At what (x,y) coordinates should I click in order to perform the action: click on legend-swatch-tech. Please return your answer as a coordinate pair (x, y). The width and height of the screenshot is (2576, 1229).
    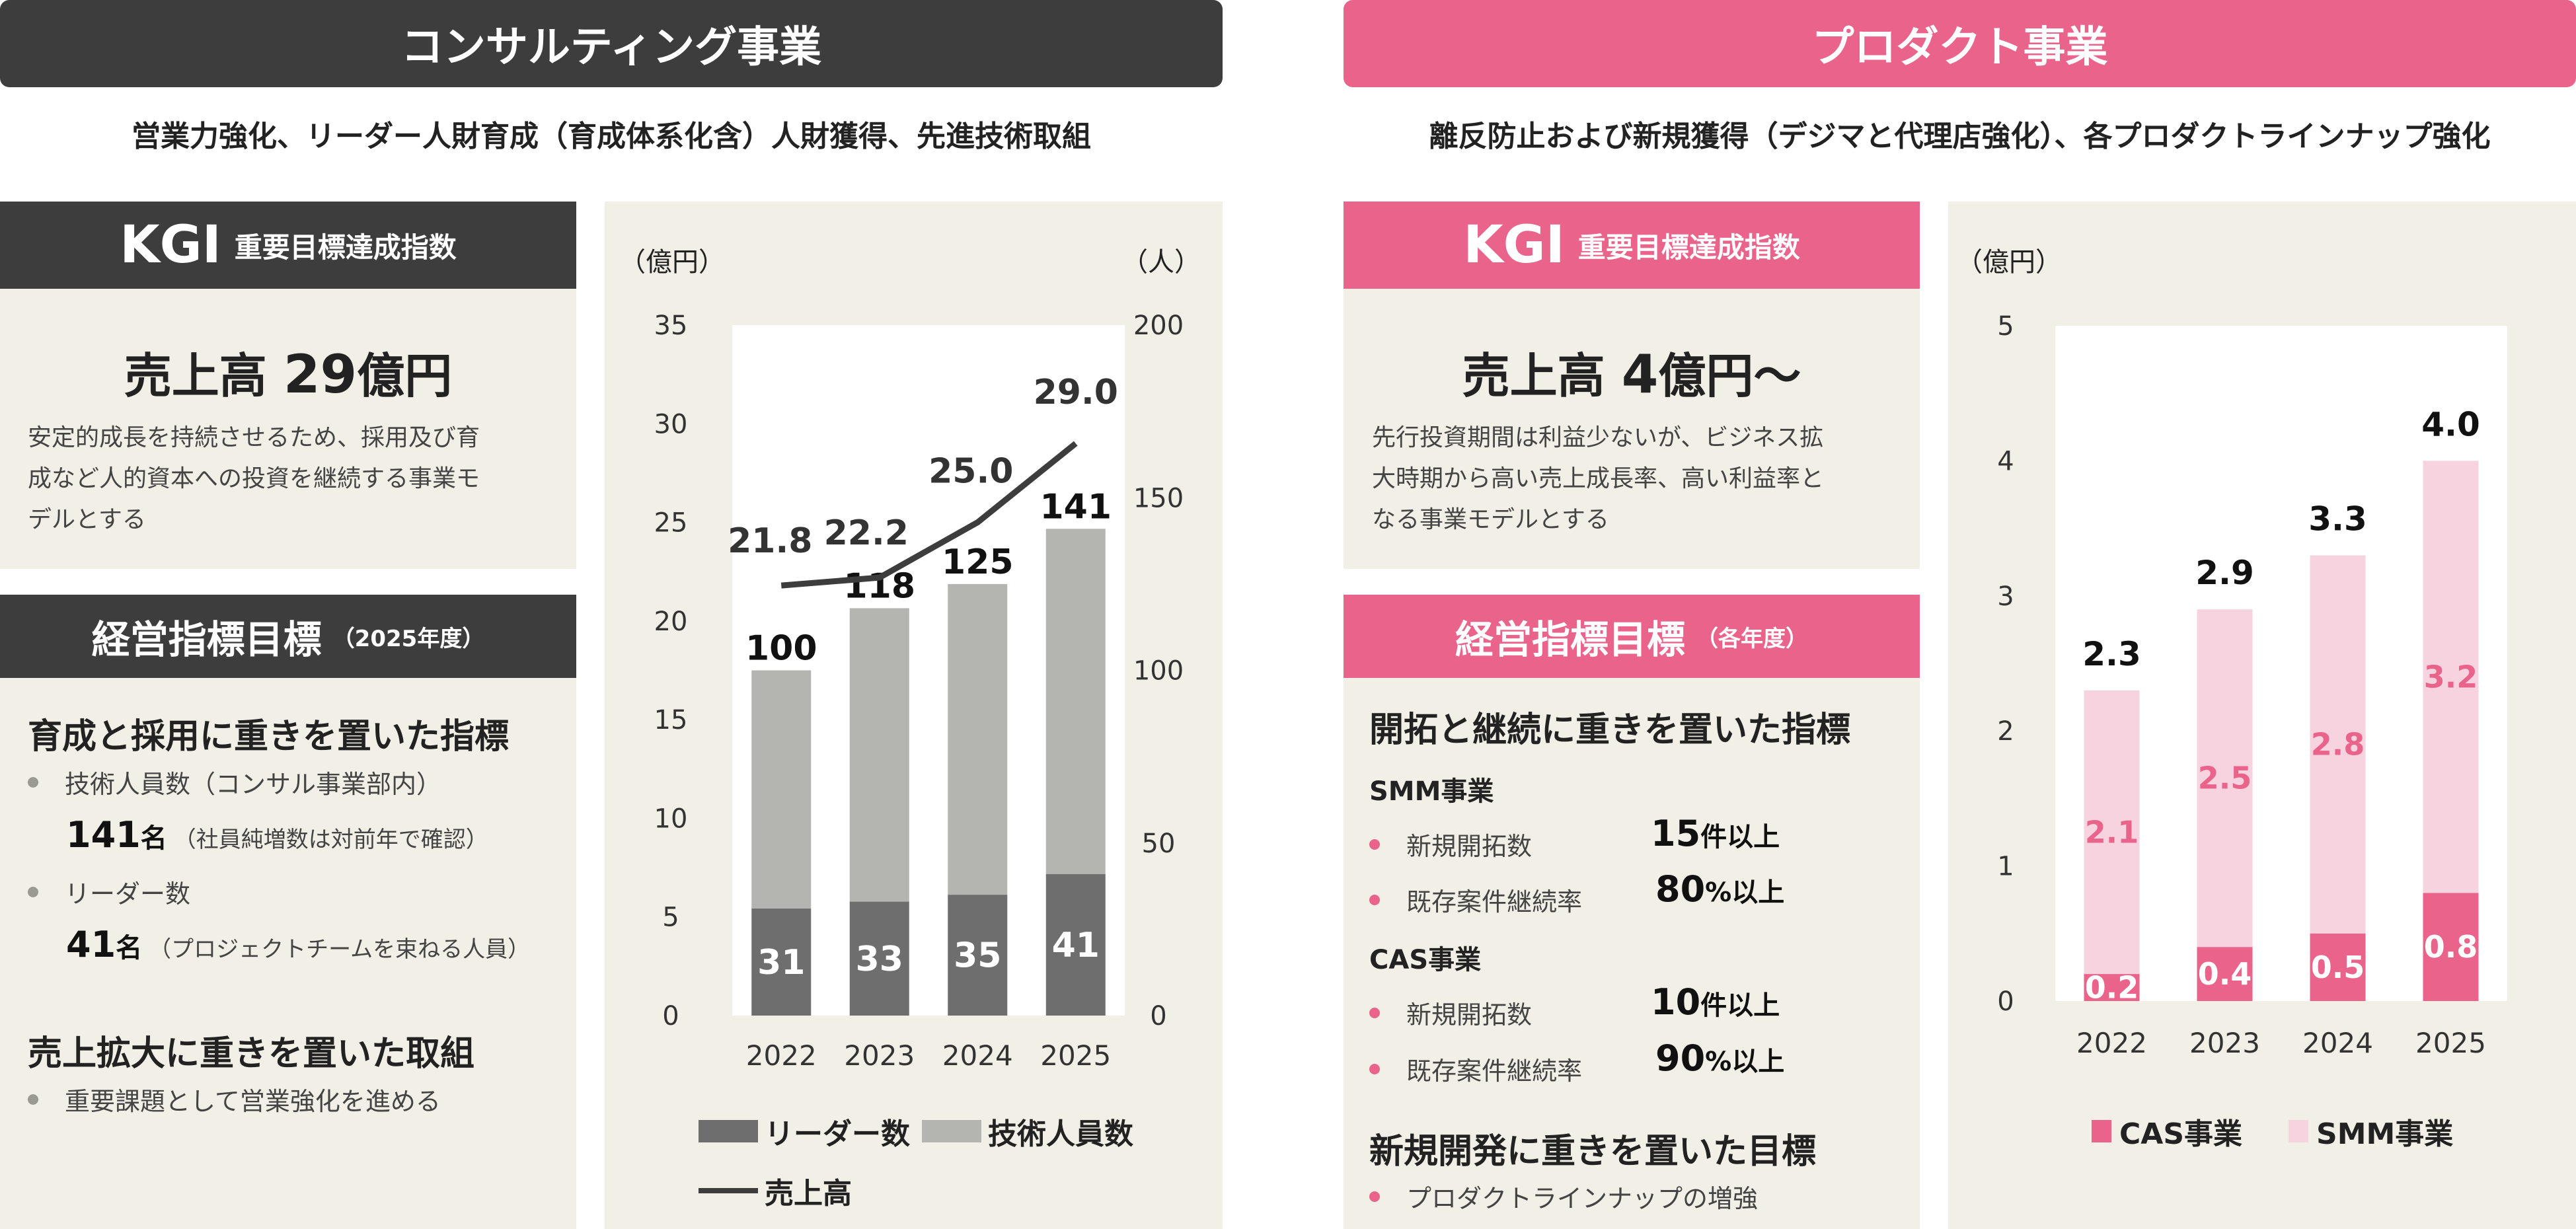
    Looking at the image, I should click on (951, 1131).